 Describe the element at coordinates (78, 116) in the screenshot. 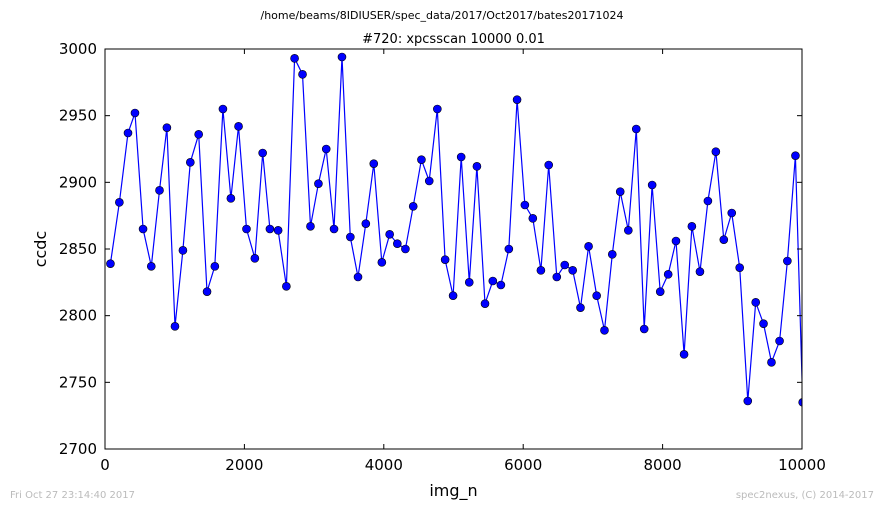

I see `y-tick-label: 2950` at that location.